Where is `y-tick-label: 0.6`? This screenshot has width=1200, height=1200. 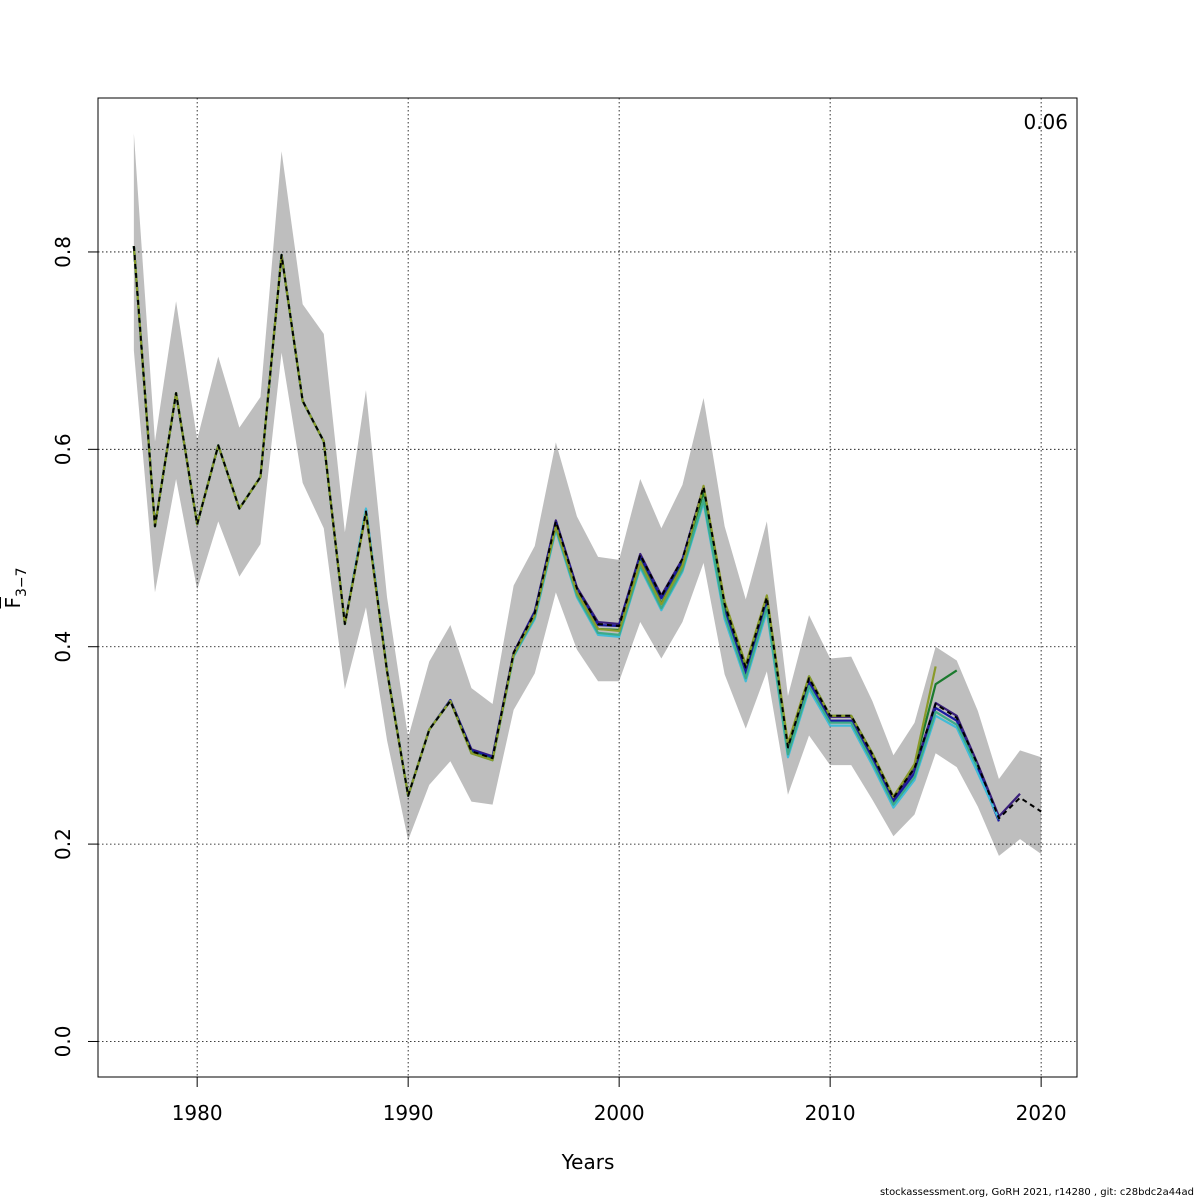
y-tick-label: 0.6 is located at coordinates (63, 449).